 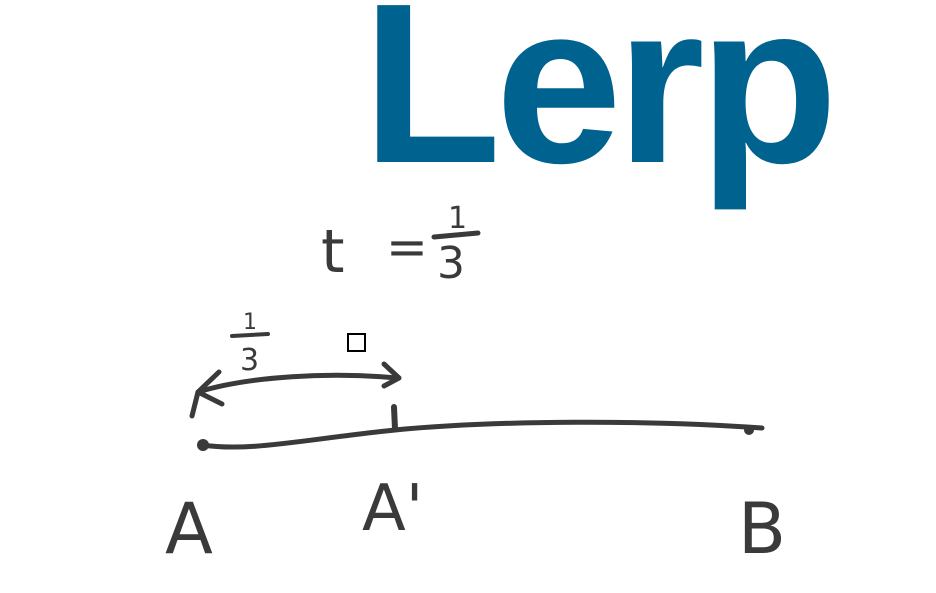 What do you see at coordinates (762, 529) in the screenshot?
I see `point-b-label: B` at bounding box center [762, 529].